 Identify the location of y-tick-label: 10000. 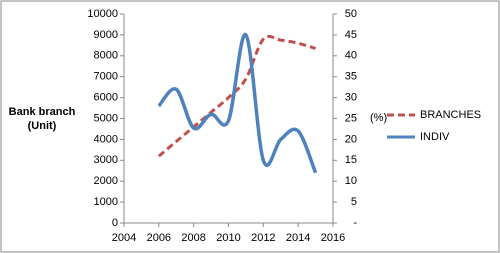
(102, 14).